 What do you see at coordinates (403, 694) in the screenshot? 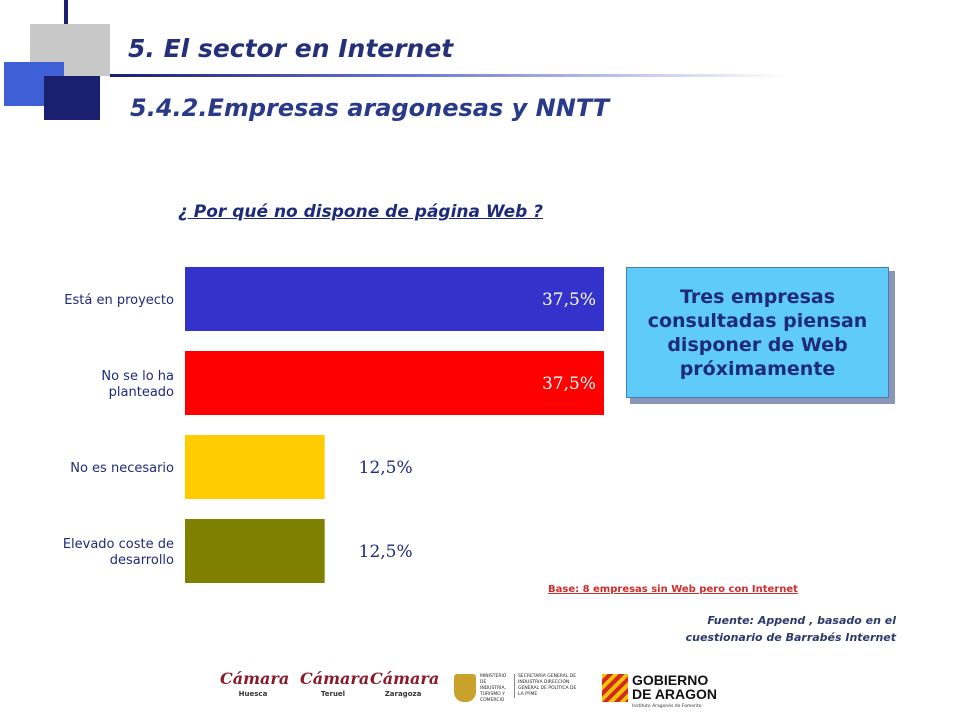
I see `camara-city: Zaragoza` at bounding box center [403, 694].